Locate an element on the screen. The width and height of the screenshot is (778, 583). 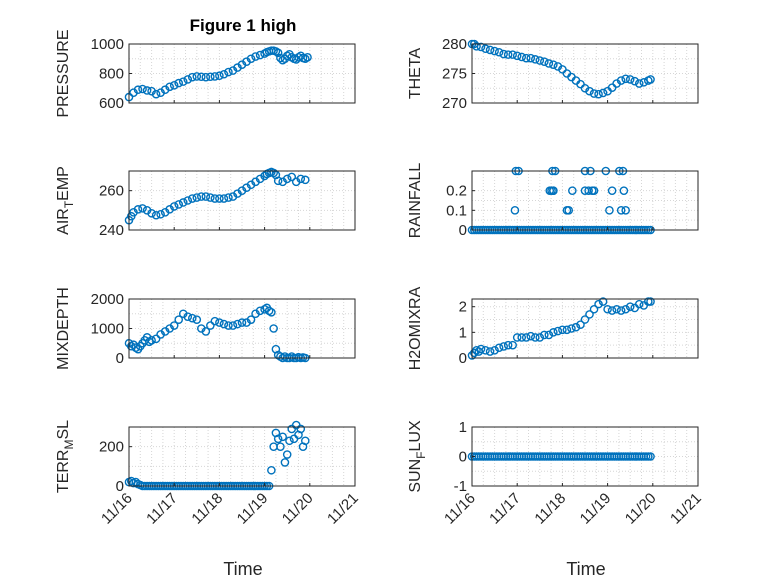
y-tick-label: 2 is located at coordinates (463, 307).